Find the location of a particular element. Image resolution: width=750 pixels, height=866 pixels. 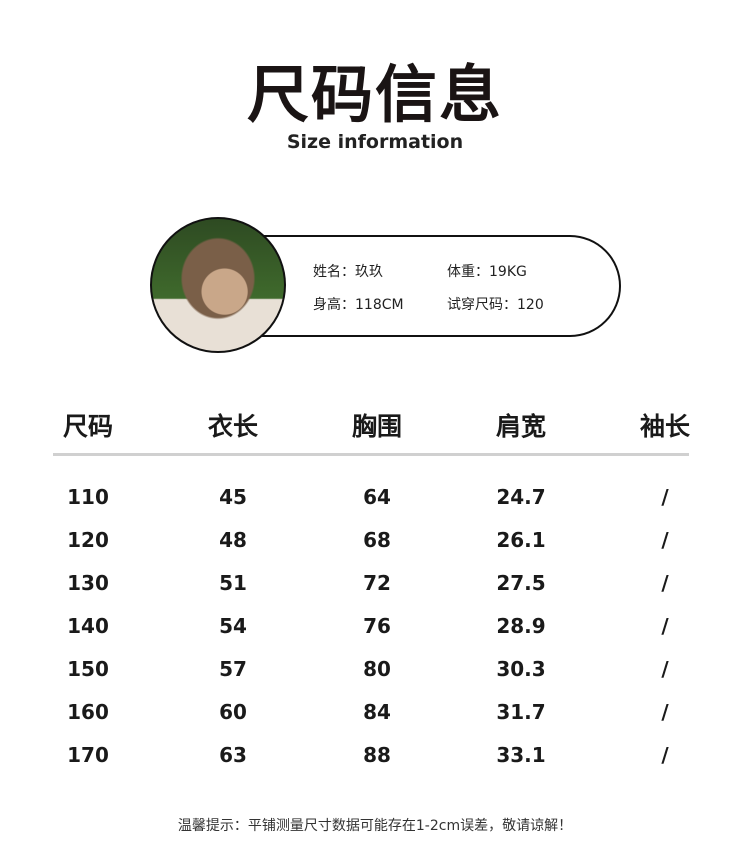

column-header: 衣长 is located at coordinates (233, 426).